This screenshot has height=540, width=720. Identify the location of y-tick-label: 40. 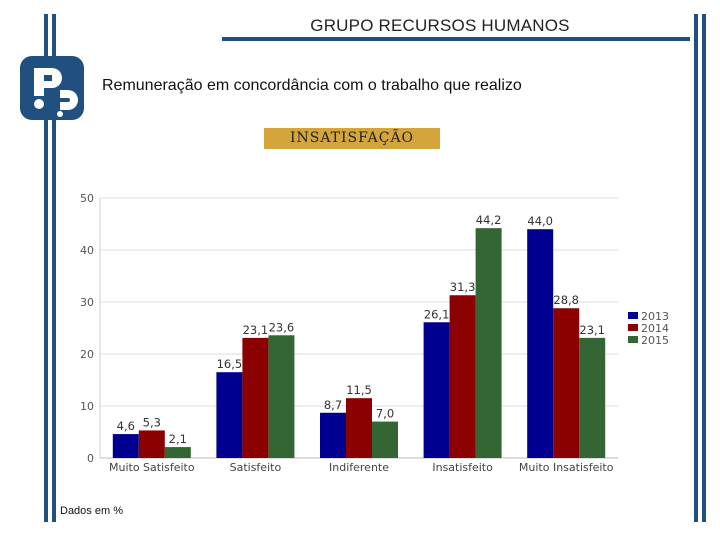
(87, 250).